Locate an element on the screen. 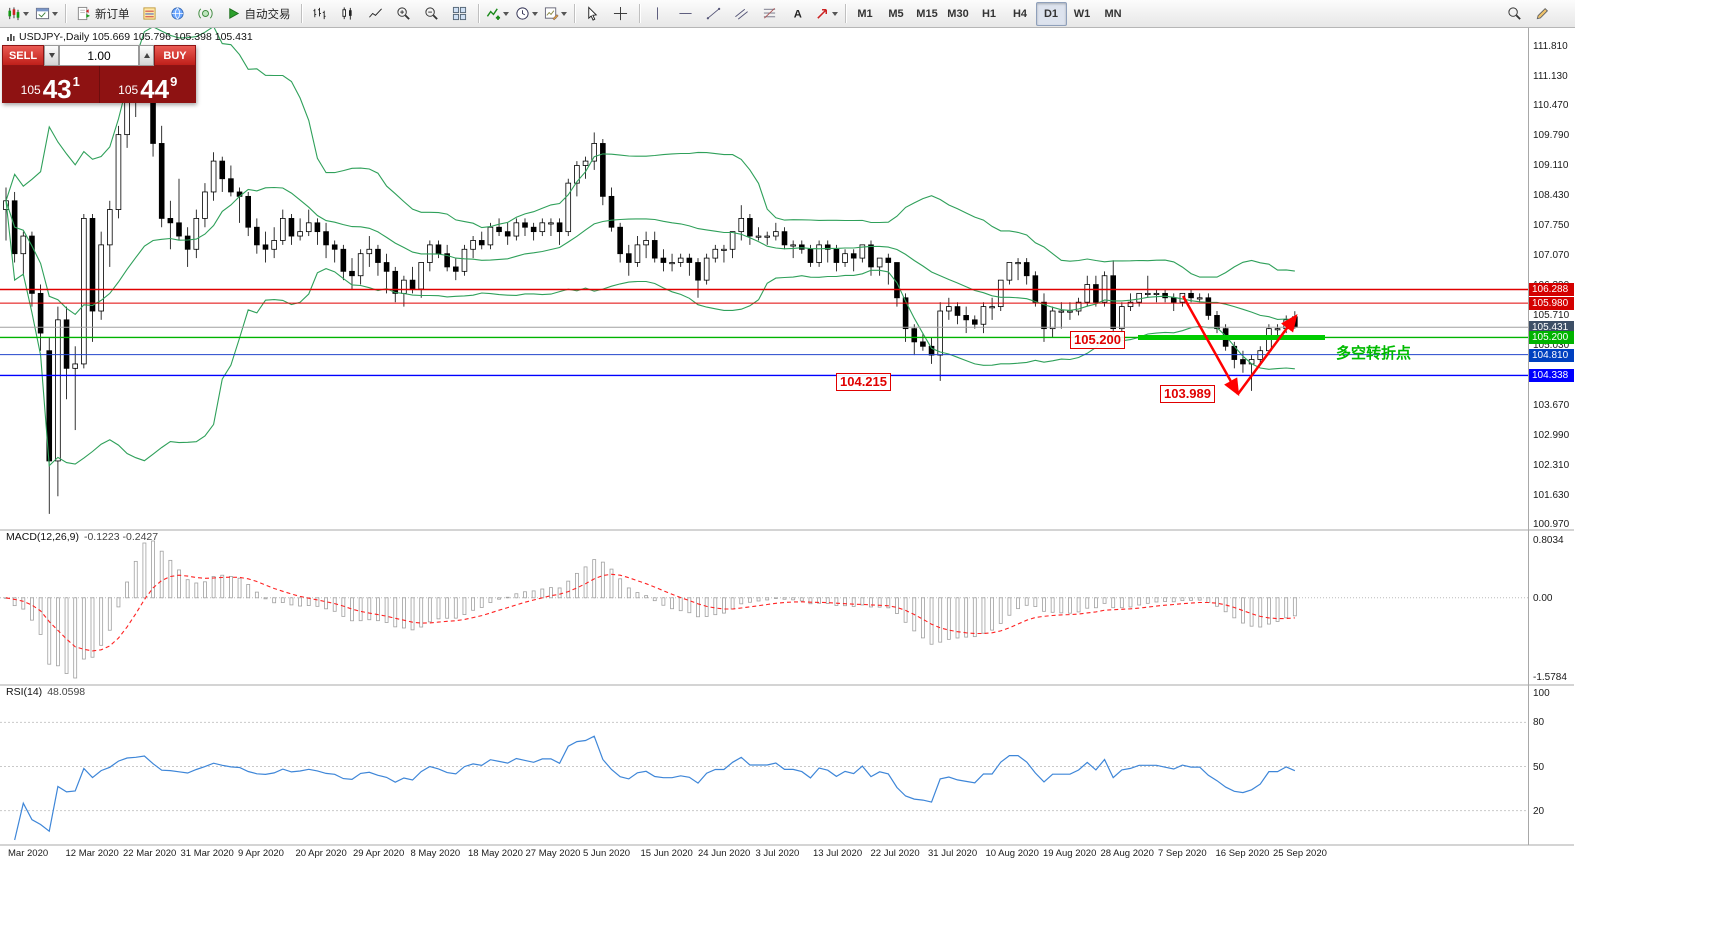 The width and height of the screenshot is (1733, 951). timeframe-button-mn: MN is located at coordinates (1113, 13).